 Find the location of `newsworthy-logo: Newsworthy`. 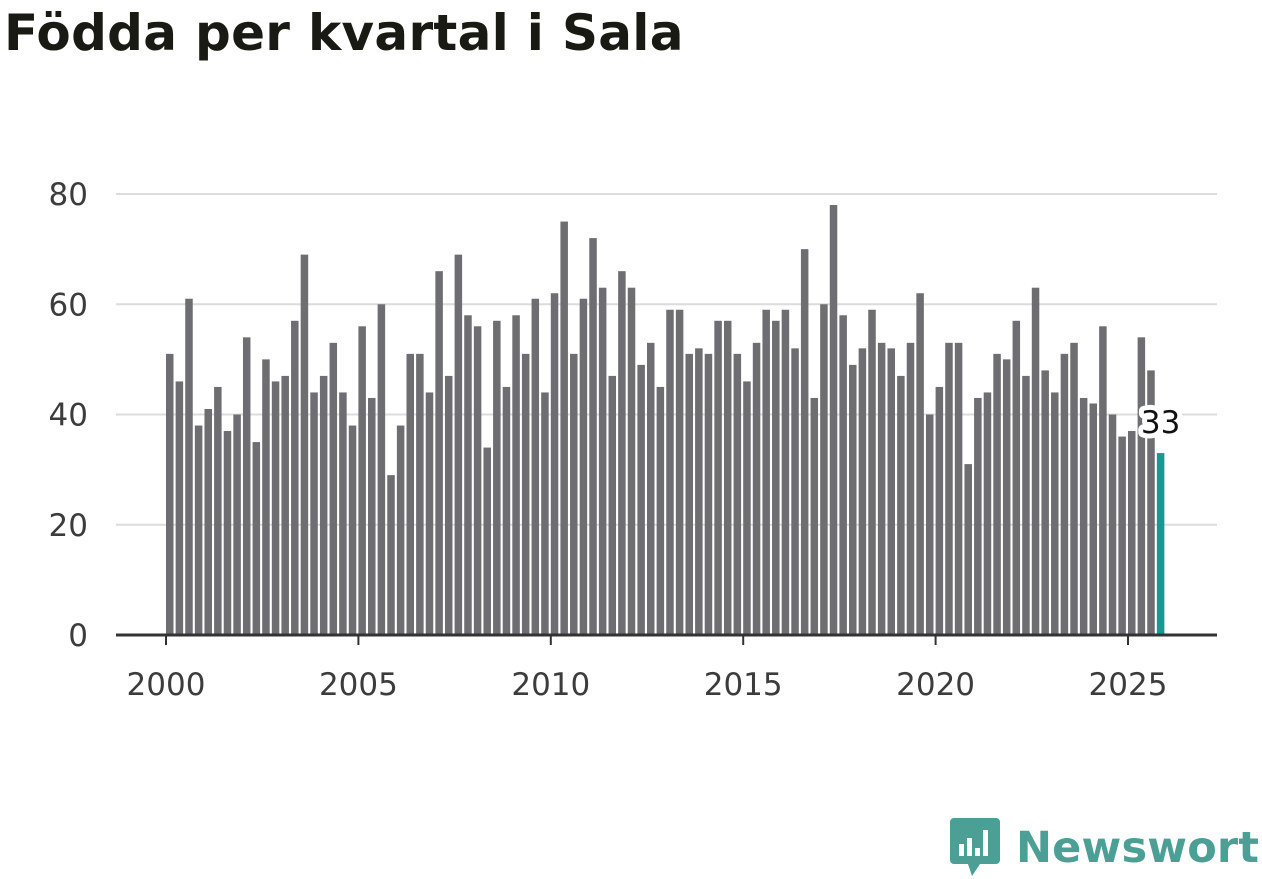

newsworthy-logo: Newsworthy is located at coordinates (1106, 848).